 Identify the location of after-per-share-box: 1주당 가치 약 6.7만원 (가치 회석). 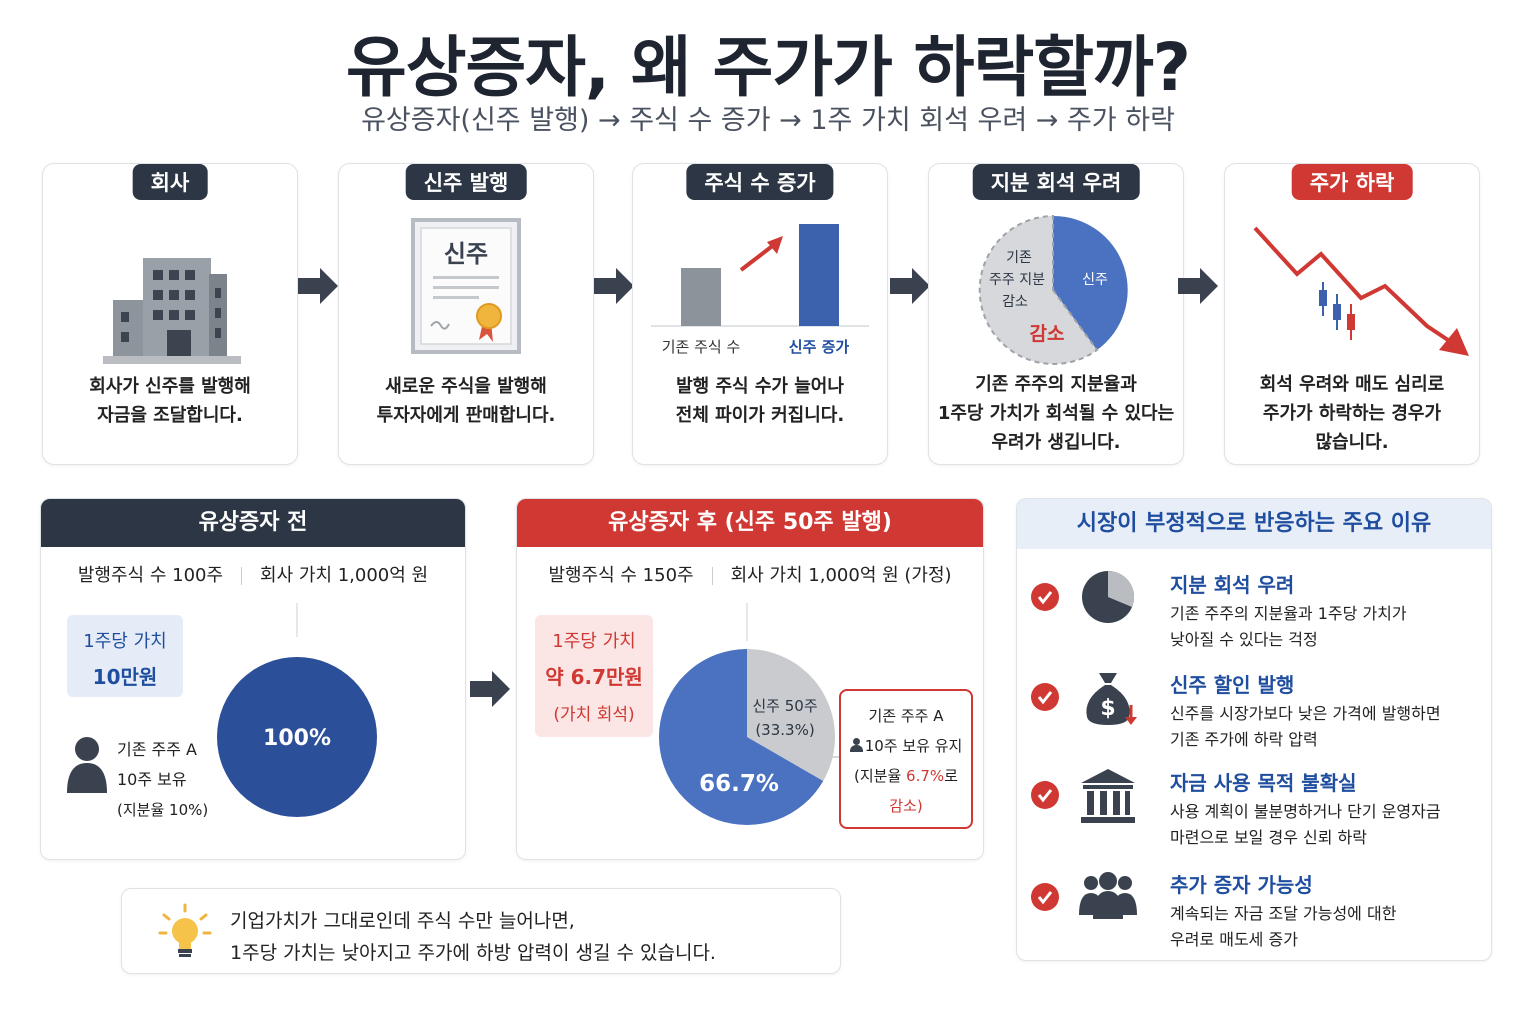
(594, 676).